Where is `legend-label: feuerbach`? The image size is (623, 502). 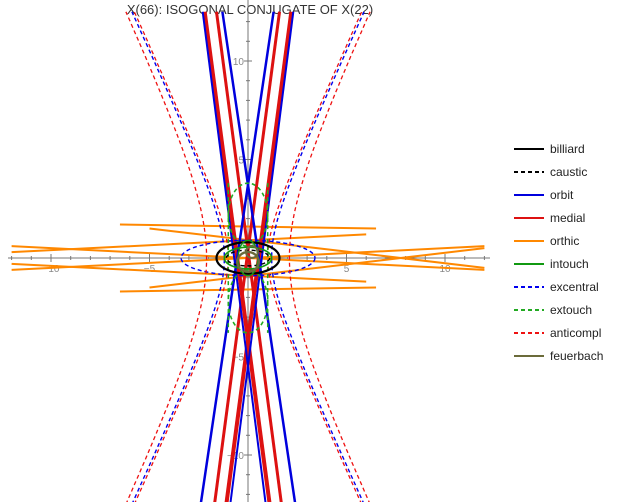 legend-label: feuerbach is located at coordinates (577, 355).